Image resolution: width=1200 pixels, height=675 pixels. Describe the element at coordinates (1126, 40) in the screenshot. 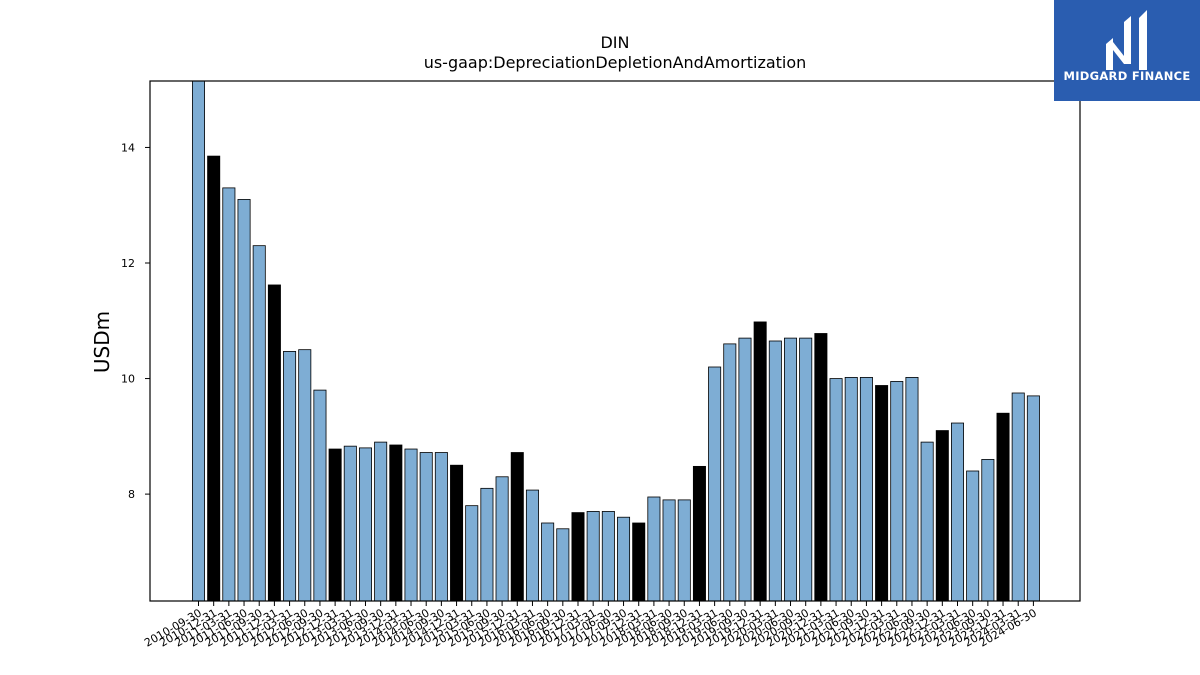

I see `midgard-logo-icon` at that location.